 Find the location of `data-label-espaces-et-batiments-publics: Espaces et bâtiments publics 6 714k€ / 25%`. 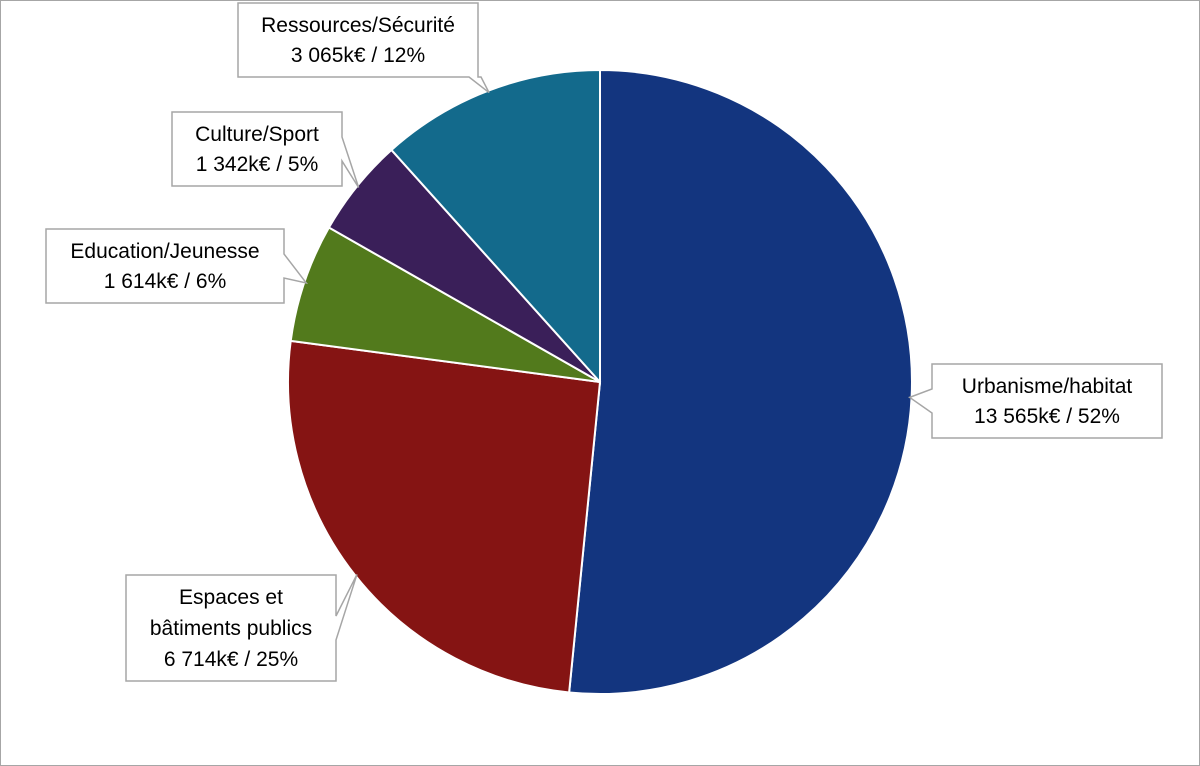

data-label-espaces-et-batiments-publics: Espaces et bâtiments publics 6 714k€ / 25% is located at coordinates (241, 628).